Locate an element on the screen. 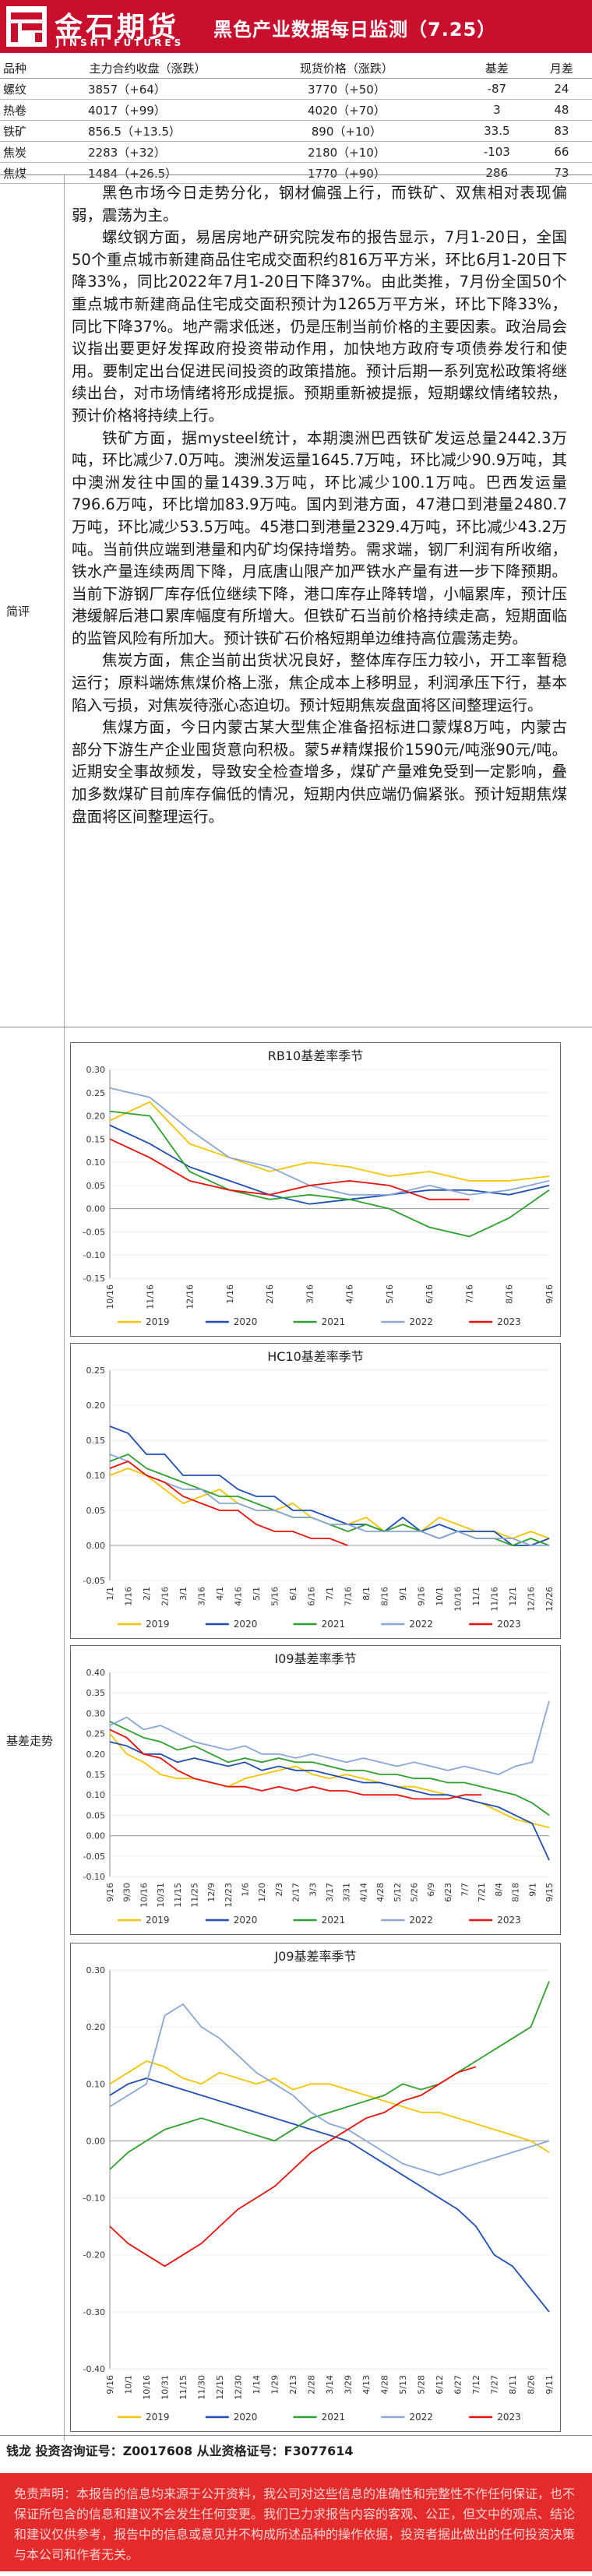 This screenshot has height=2576, width=592. table-cell: 33.5 is located at coordinates (496, 131).